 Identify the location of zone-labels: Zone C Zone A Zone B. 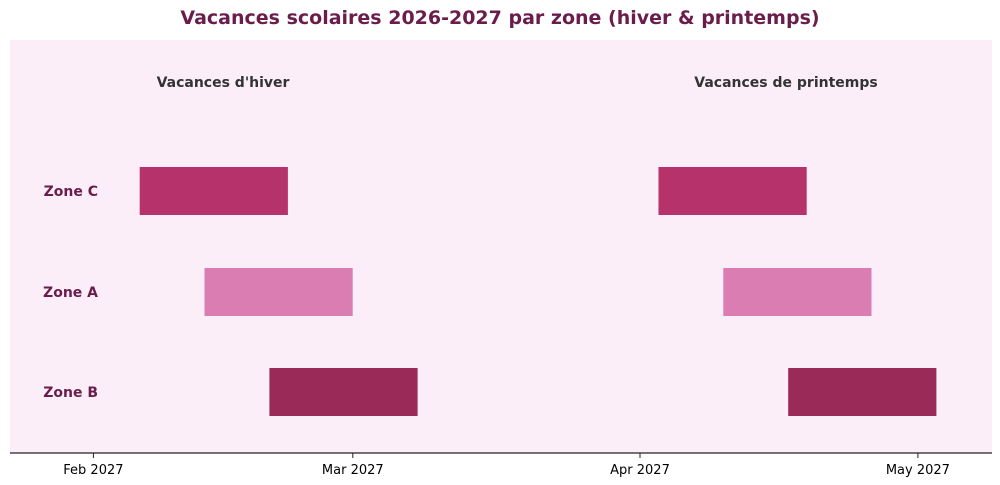
(70, 292).